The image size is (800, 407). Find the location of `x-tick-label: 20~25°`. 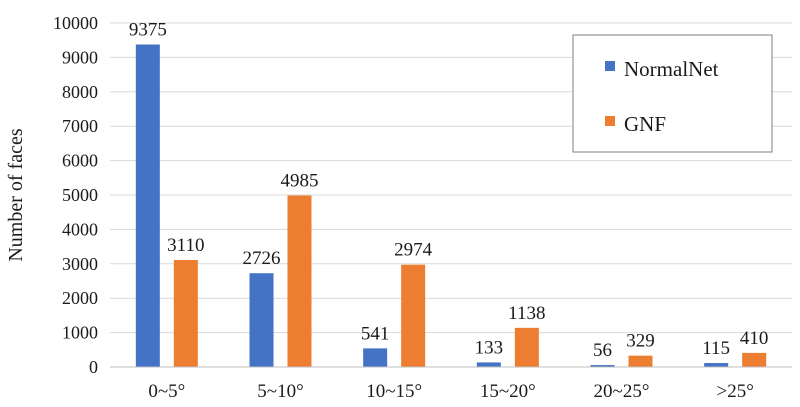

x-tick-label: 20~25° is located at coordinates (622, 391).